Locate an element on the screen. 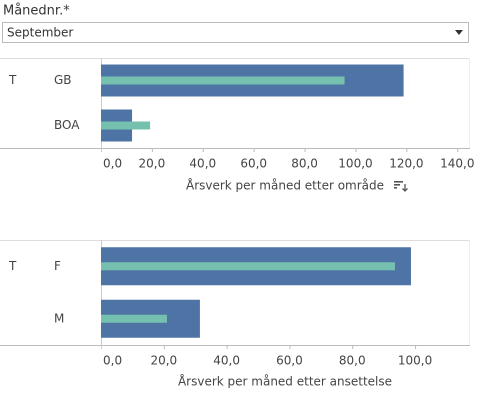  x-axis-title: Årsverk per måned etter ansettelse is located at coordinates (285, 381).